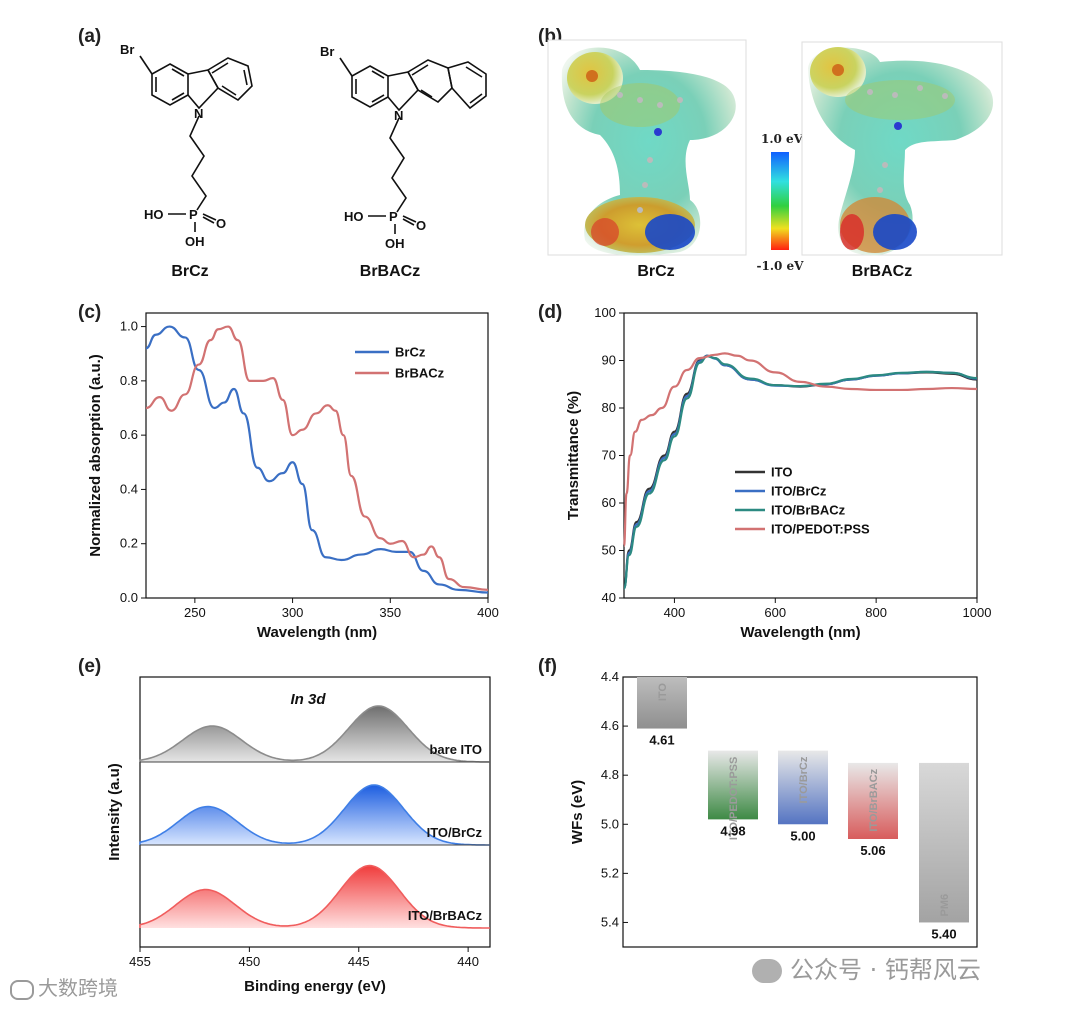 The height and width of the screenshot is (1009, 1080). I want to click on legend-label: ITO, so click(781, 472).